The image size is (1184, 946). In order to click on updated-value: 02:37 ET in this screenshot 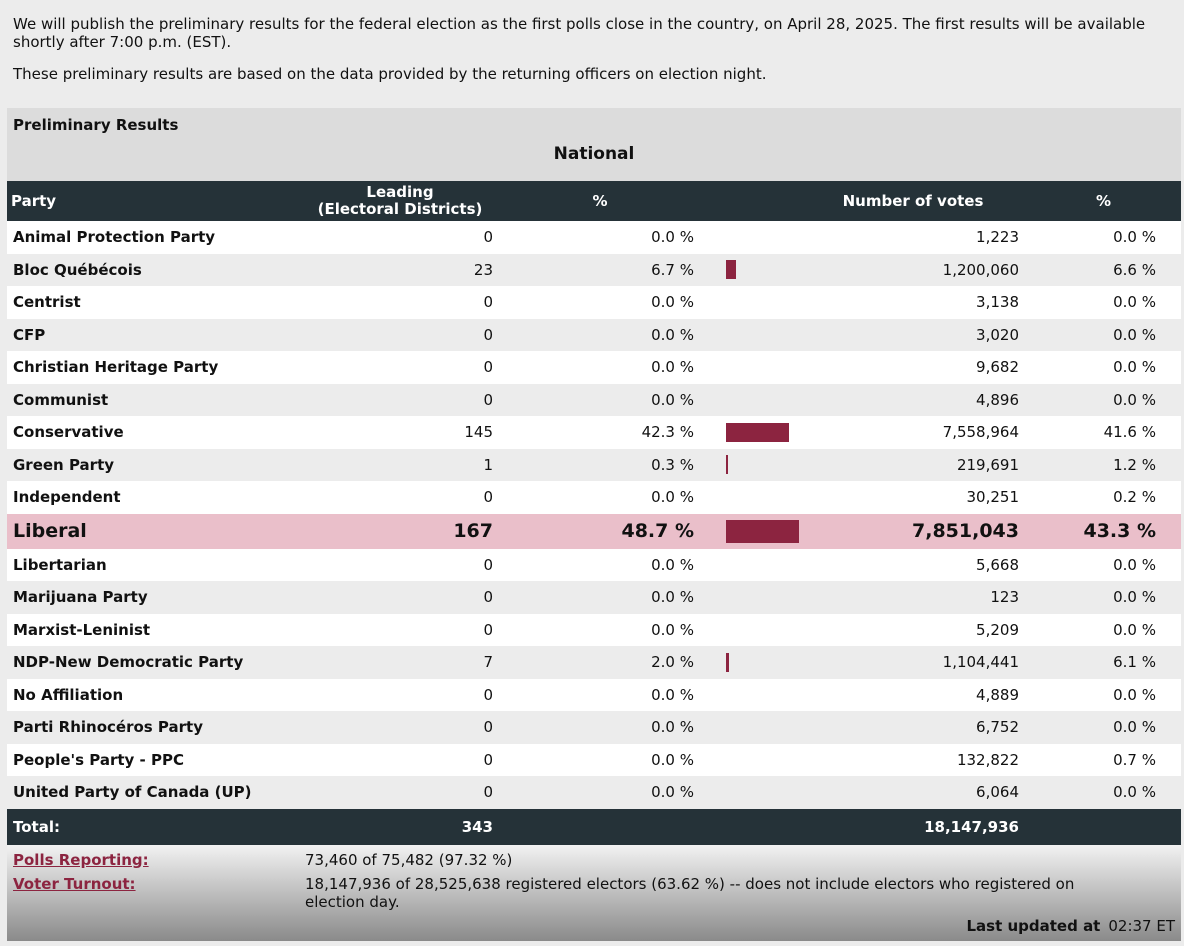, I will do `click(1141, 925)`.